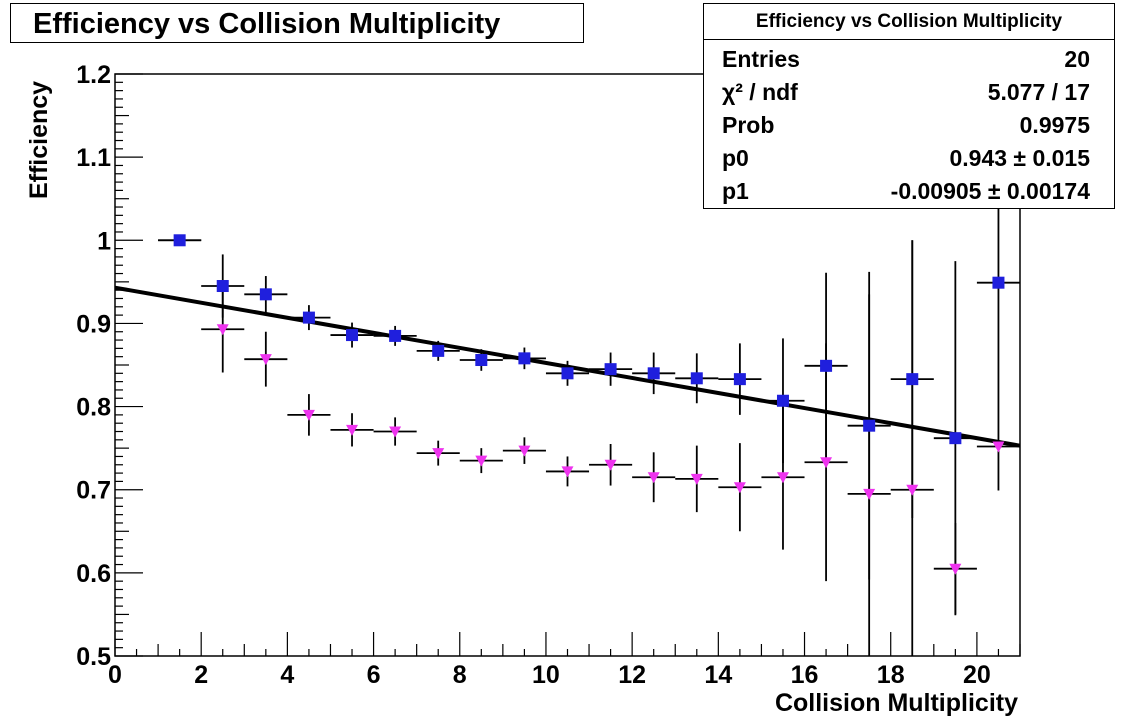  I want to click on stats-title: Efficiency vs Collision Multiplicity, so click(909, 22).